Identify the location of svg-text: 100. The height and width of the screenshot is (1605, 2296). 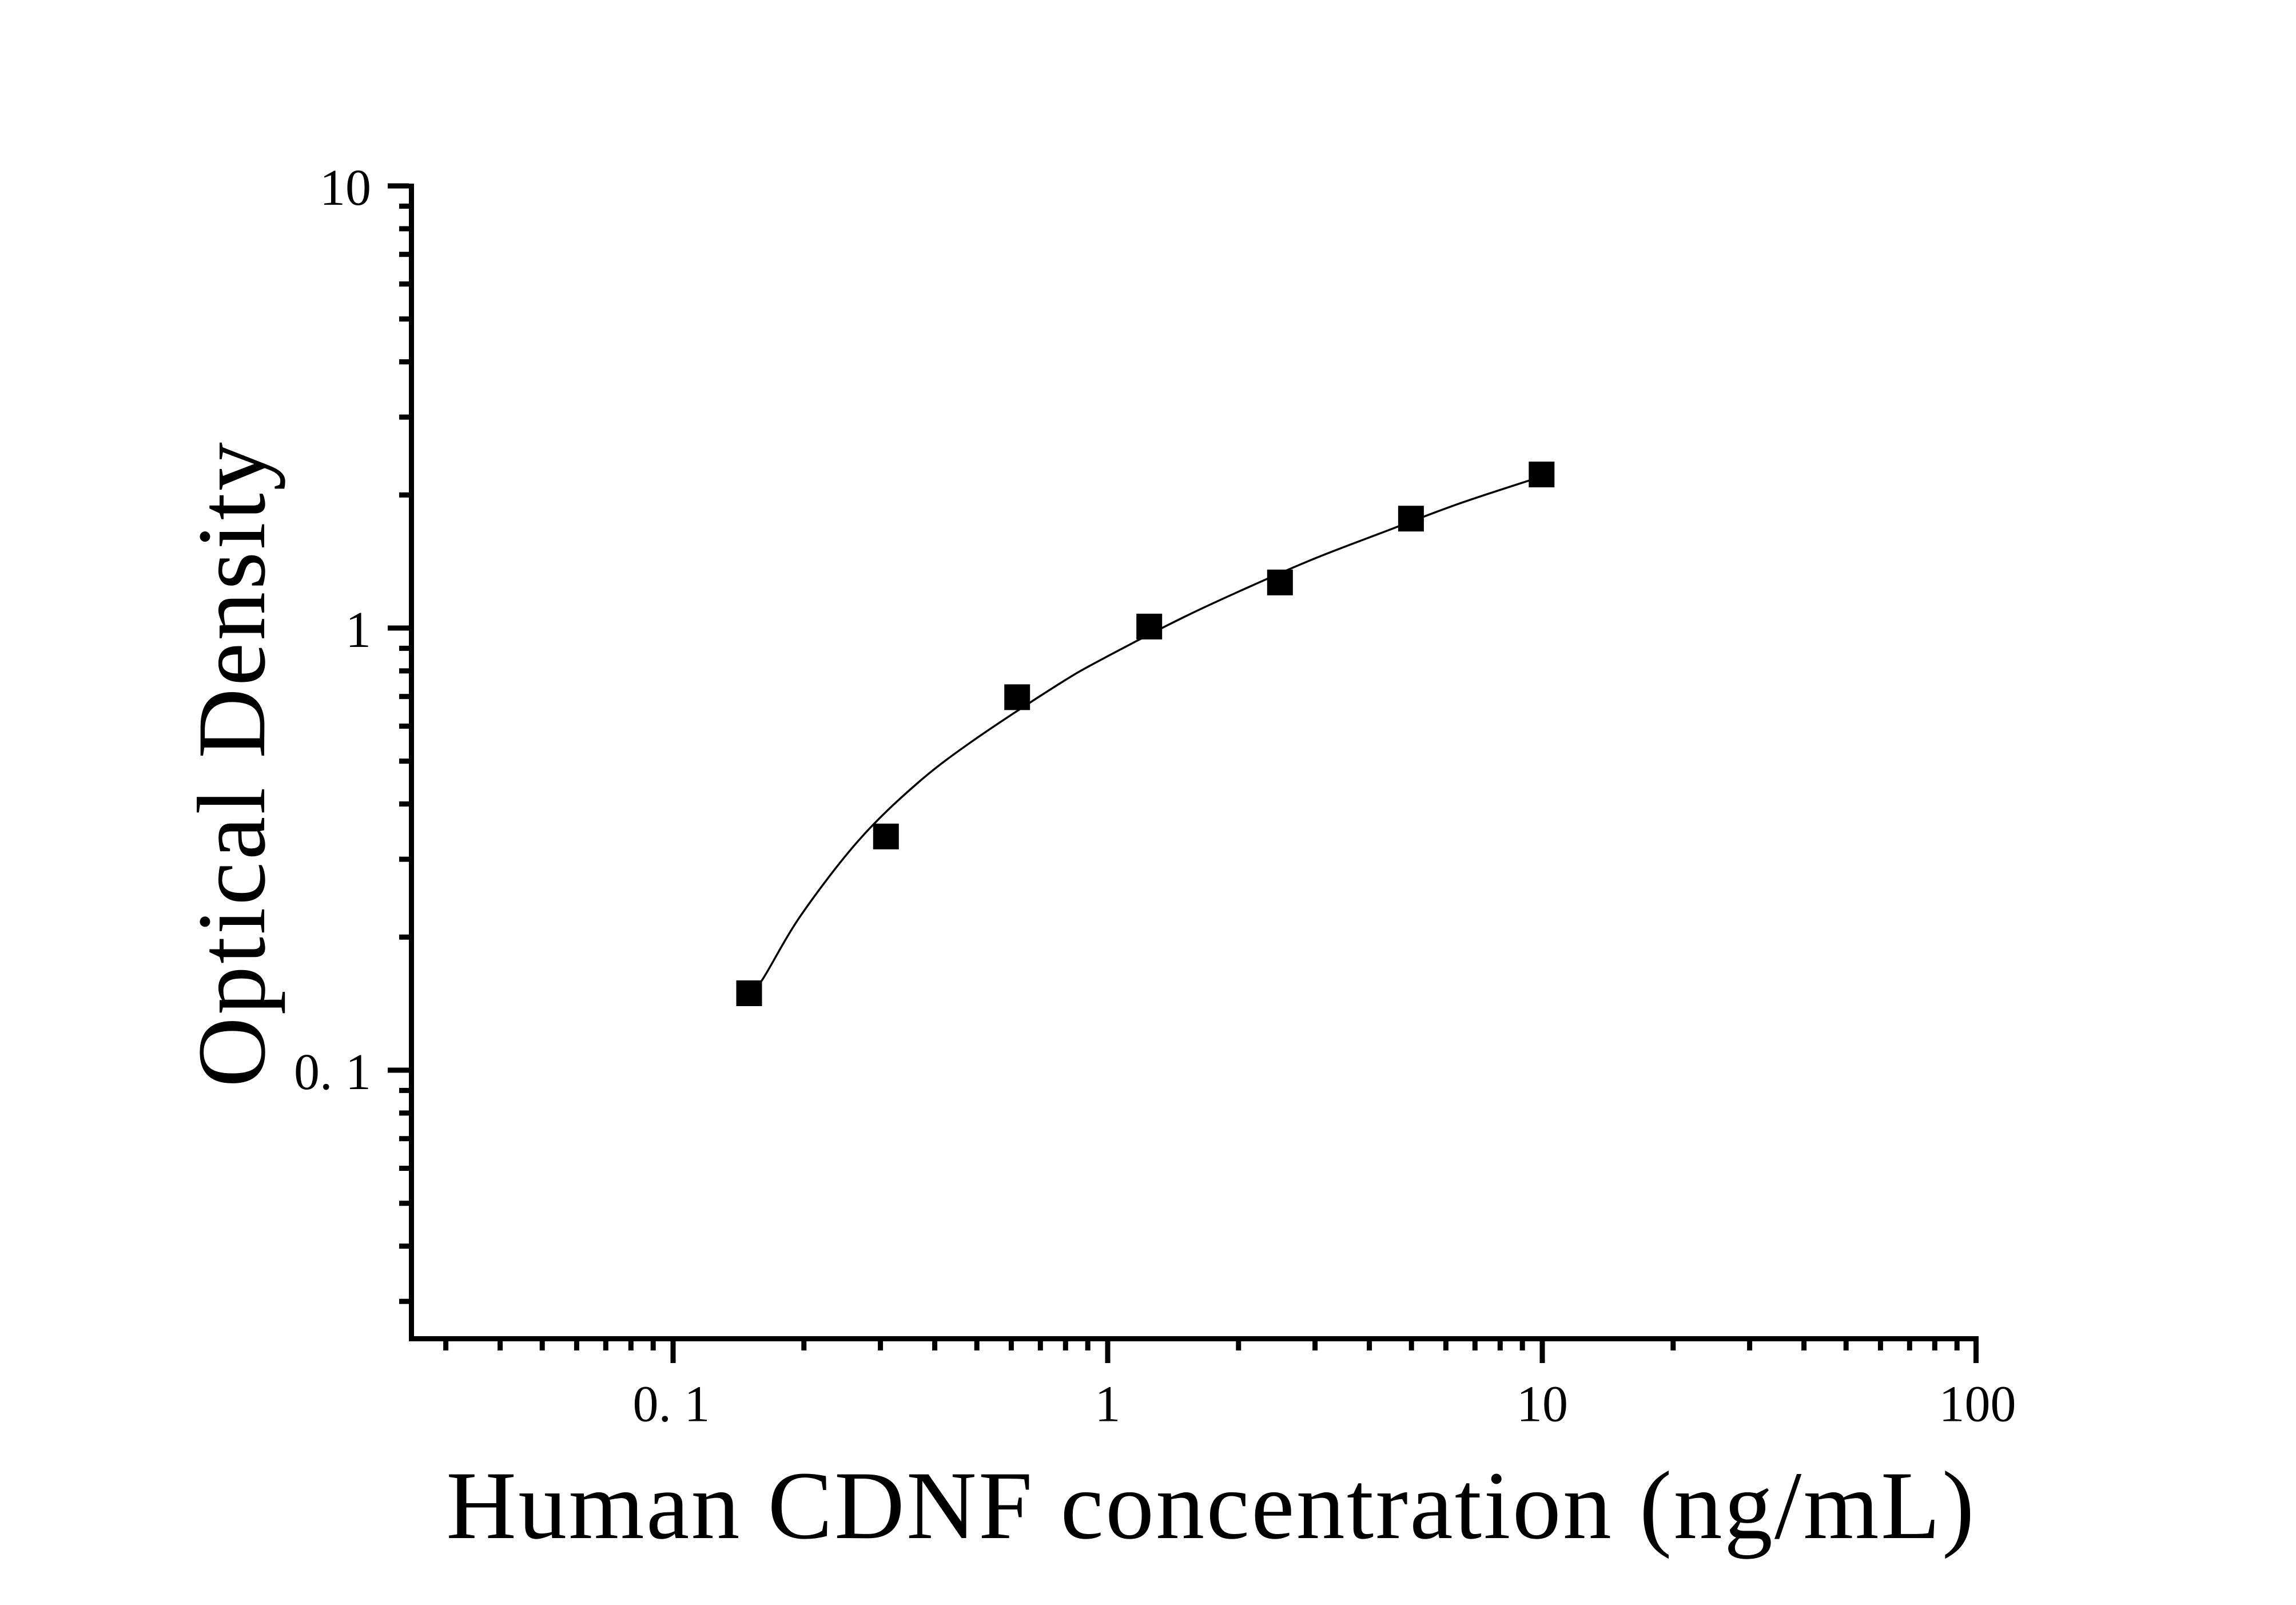
(1978, 1404).